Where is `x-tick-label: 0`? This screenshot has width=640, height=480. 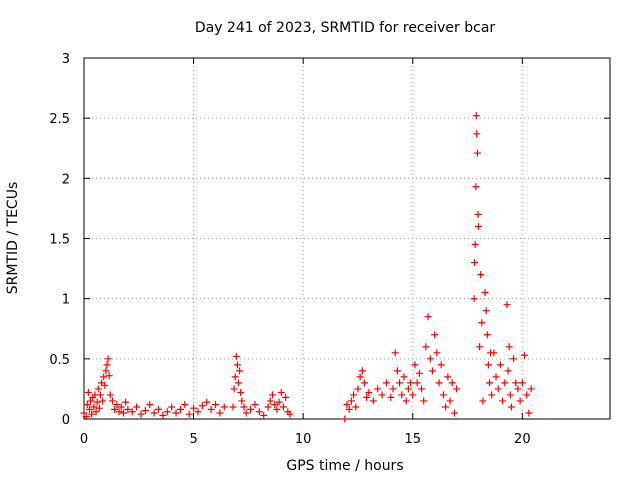
x-tick-label: 0 is located at coordinates (84, 439).